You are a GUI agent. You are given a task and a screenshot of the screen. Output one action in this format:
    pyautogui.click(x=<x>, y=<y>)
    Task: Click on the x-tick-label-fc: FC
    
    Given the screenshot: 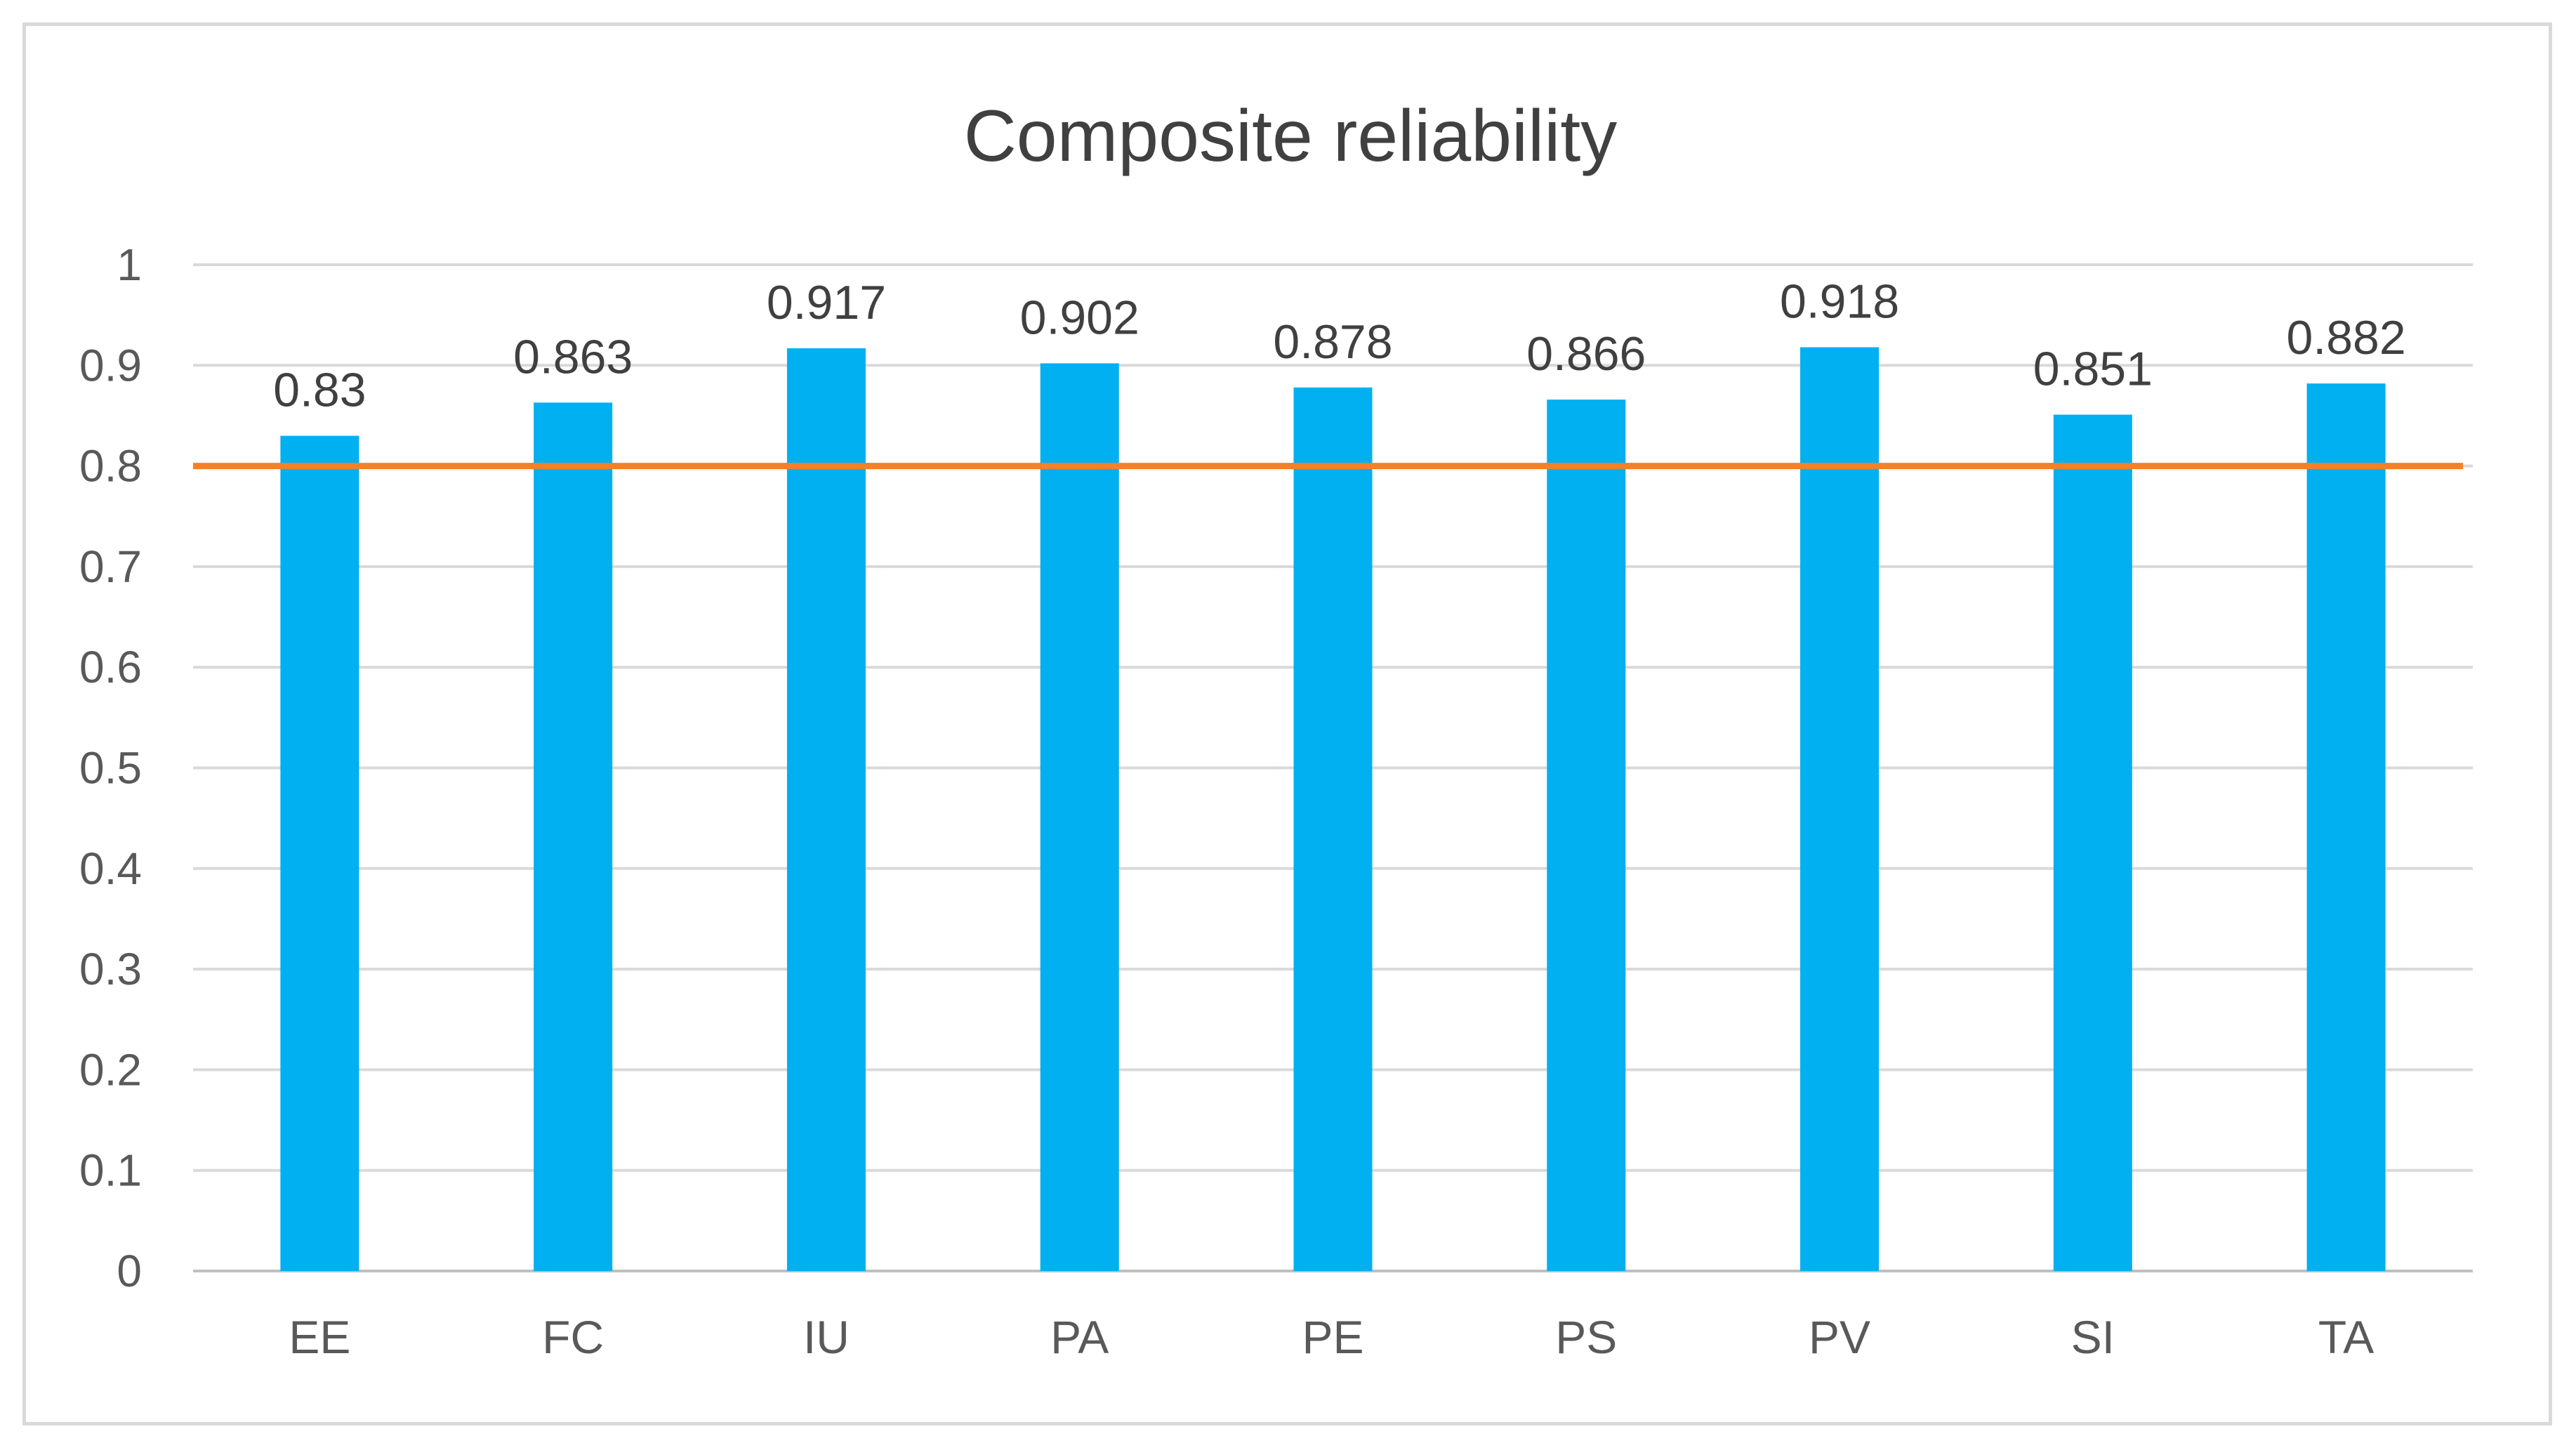 What is the action you would take?
    pyautogui.click(x=573, y=1337)
    